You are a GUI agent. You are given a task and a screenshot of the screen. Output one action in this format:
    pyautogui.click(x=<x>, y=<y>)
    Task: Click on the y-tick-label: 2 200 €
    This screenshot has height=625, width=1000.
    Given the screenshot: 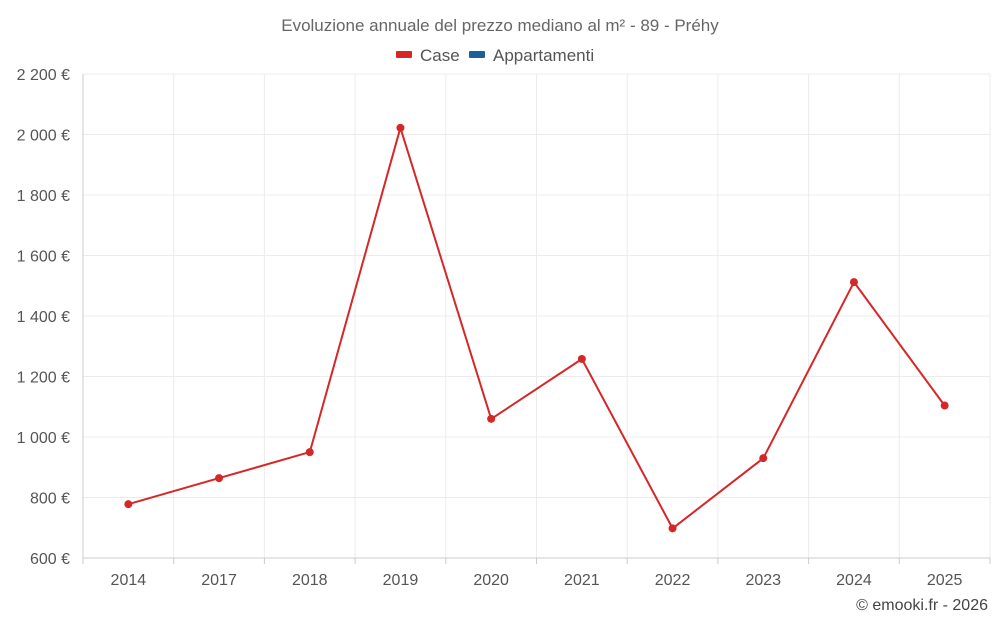 What is the action you would take?
    pyautogui.click(x=43, y=75)
    